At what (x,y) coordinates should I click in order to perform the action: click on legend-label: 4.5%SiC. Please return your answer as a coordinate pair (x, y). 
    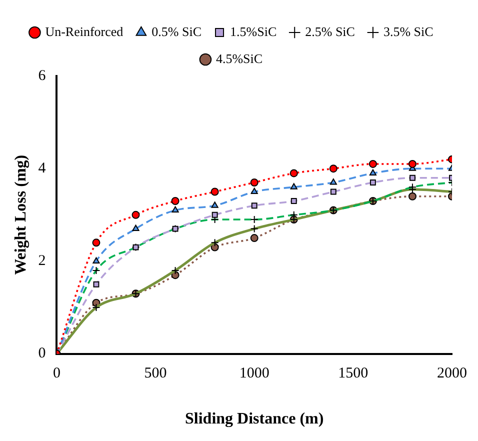
    Looking at the image, I should click on (239, 58).